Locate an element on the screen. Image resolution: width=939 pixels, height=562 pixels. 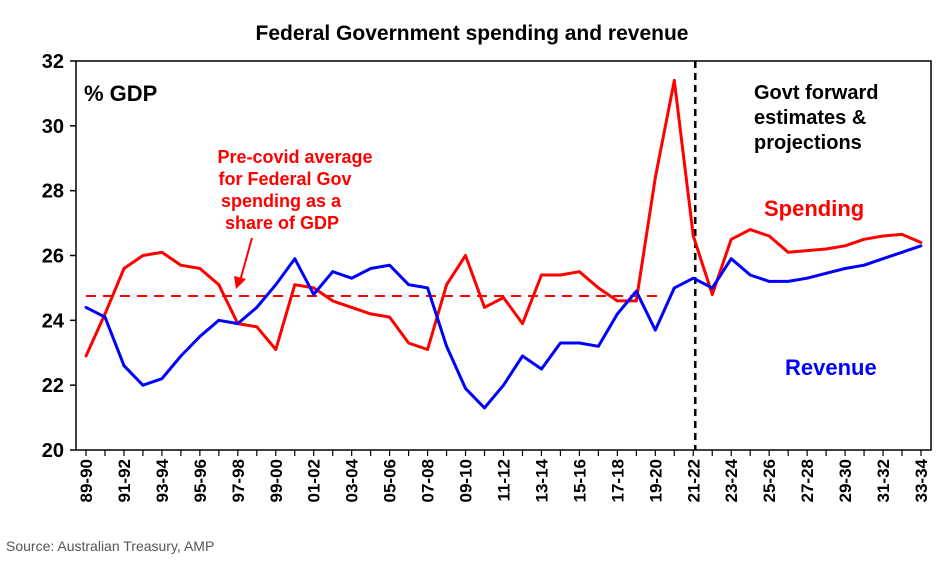
x-tick-label: 25-26 is located at coordinates (769, 480).